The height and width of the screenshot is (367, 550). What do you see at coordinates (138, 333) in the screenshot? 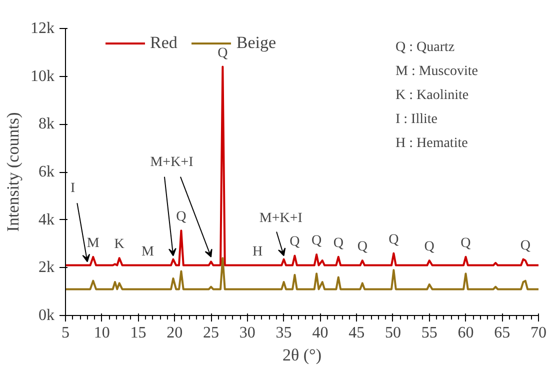
I see `x-tick-label: 15` at bounding box center [138, 333].